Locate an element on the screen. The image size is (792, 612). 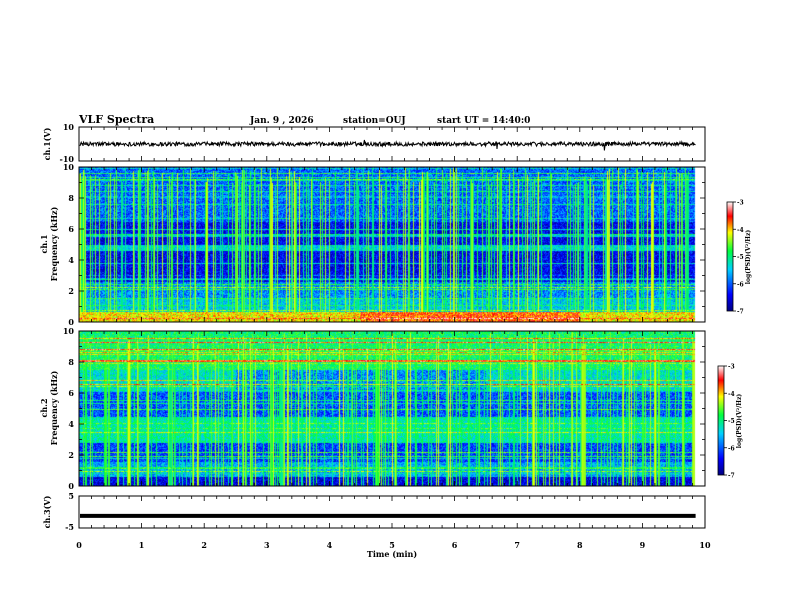
ch2-colorbar-gradient is located at coordinates (721, 420).